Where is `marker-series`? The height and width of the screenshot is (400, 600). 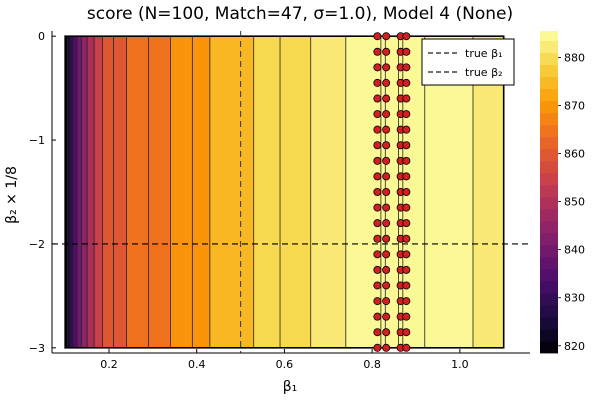 marker-series is located at coordinates (392, 192).